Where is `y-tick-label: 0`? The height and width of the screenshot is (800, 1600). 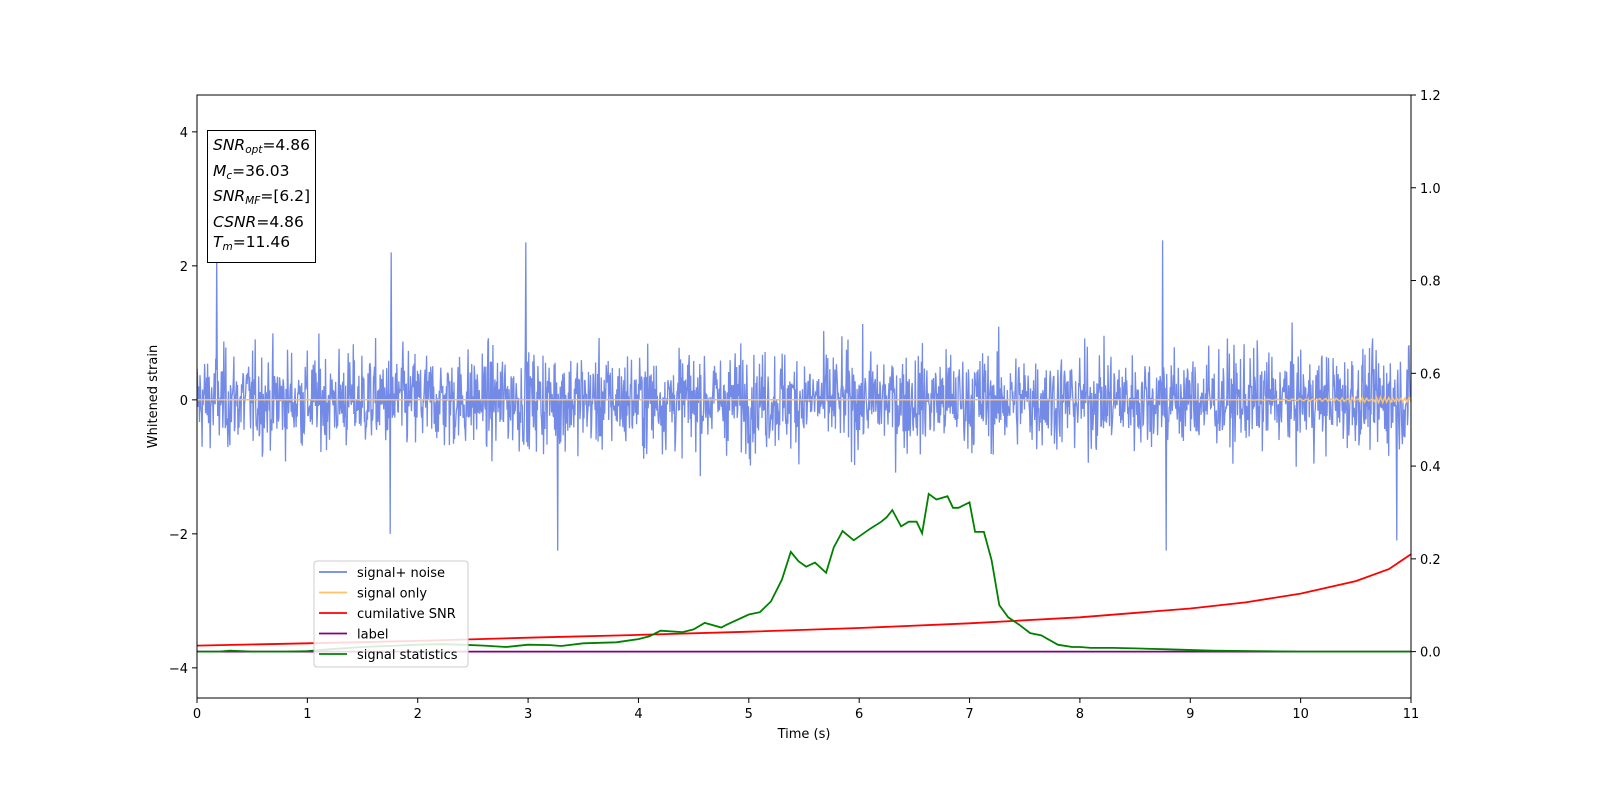
y-tick-label: 0 is located at coordinates (184, 401).